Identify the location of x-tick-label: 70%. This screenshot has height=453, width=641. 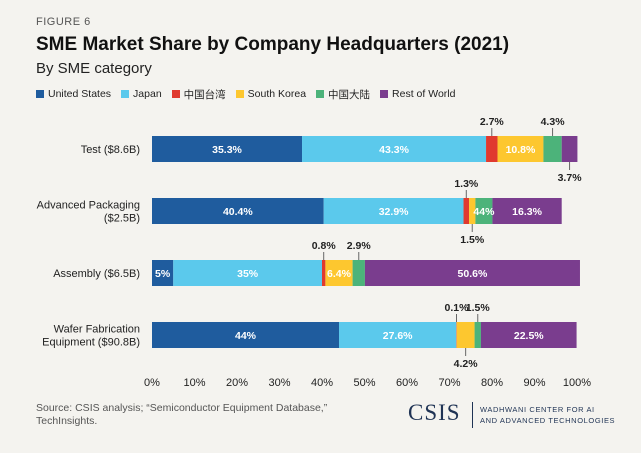
(449, 383).